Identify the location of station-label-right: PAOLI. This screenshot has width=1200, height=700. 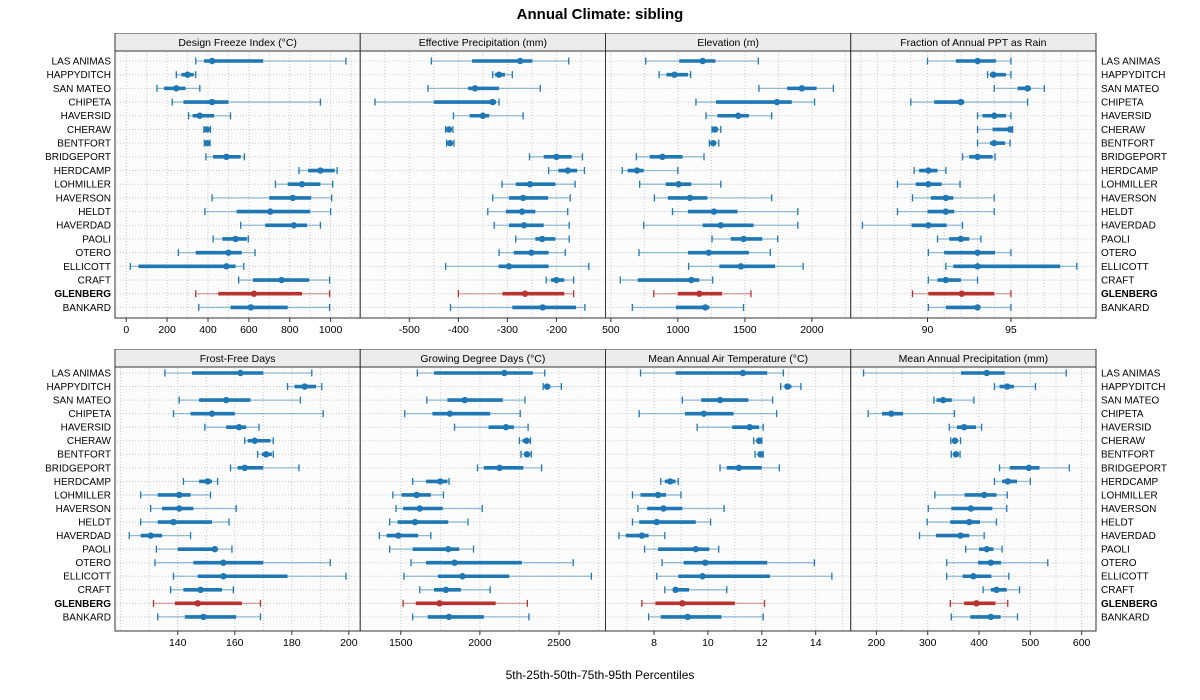
(1115, 550).